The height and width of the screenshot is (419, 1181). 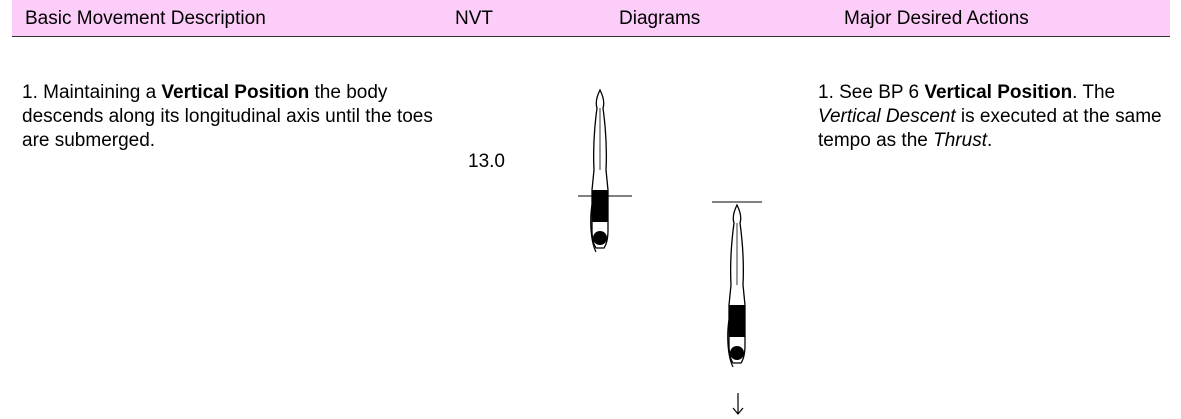 I want to click on header-cell: Major Desired Actions, so click(x=936, y=18).